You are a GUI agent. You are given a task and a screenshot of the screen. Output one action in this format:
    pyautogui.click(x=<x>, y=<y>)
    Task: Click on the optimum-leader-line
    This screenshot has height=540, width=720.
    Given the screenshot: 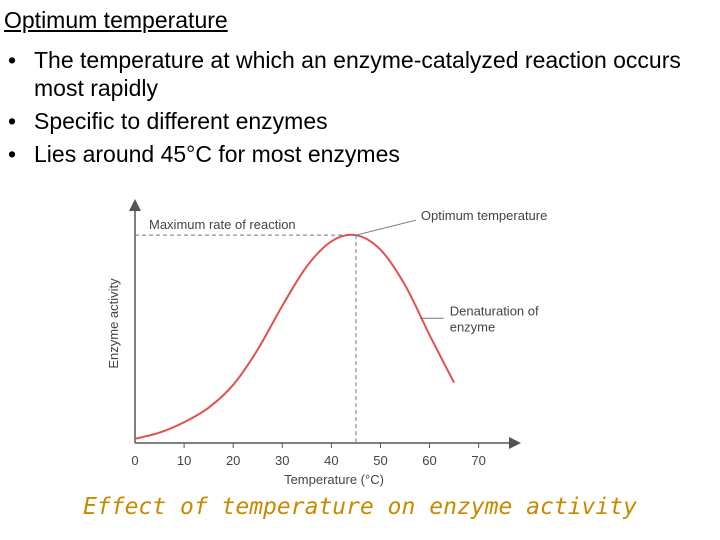 What is the action you would take?
    pyautogui.click(x=386, y=227)
    